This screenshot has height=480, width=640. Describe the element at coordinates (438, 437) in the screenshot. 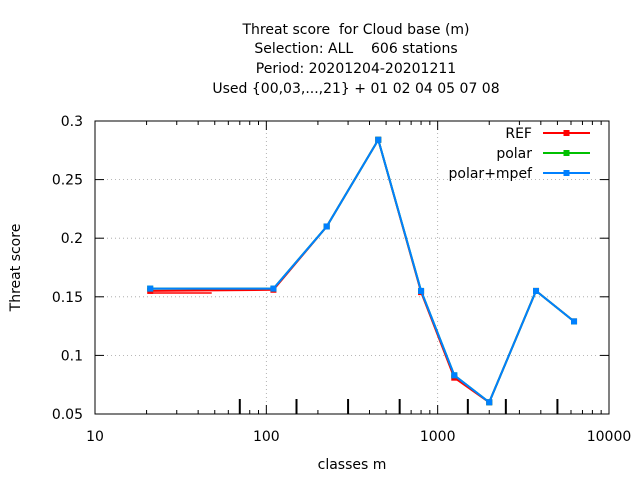

I see `x-tick-label: 1000` at that location.